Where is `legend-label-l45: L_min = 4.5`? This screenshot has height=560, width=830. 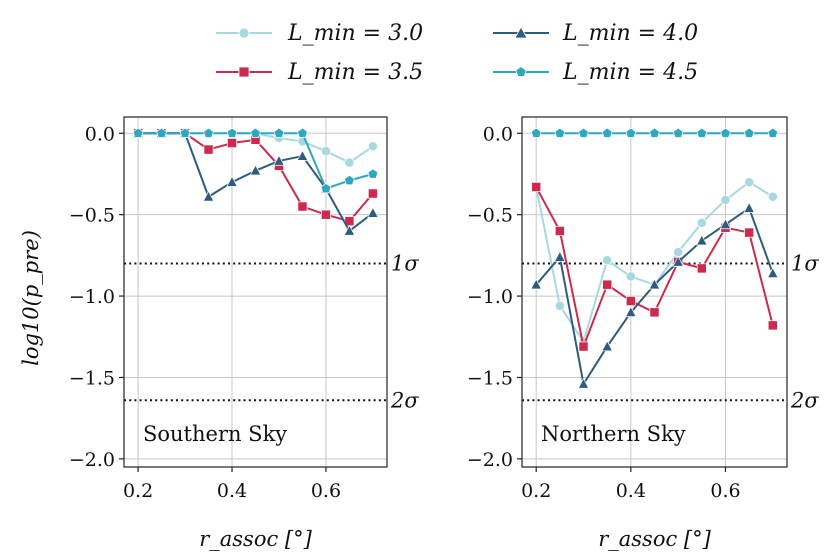
legend-label-l45: L_min = 4.5 is located at coordinates (630, 72).